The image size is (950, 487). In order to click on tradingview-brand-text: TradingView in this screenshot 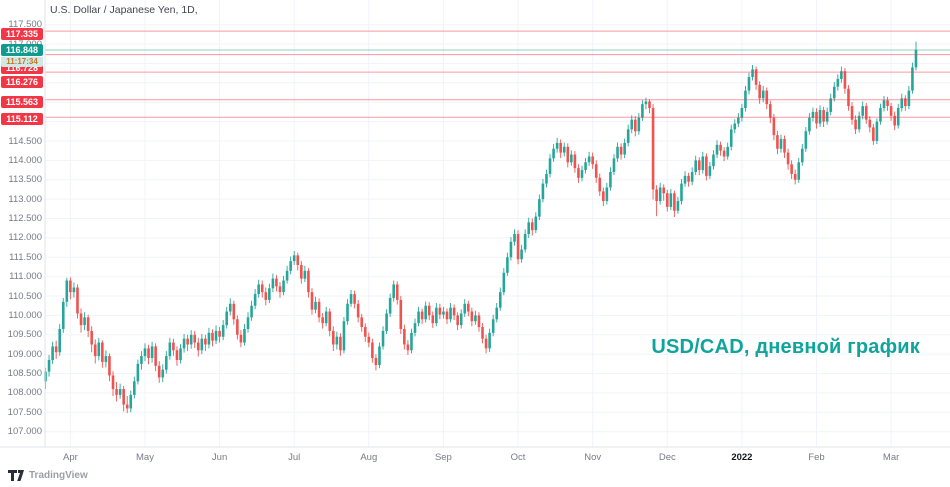, I will do `click(58, 475)`.